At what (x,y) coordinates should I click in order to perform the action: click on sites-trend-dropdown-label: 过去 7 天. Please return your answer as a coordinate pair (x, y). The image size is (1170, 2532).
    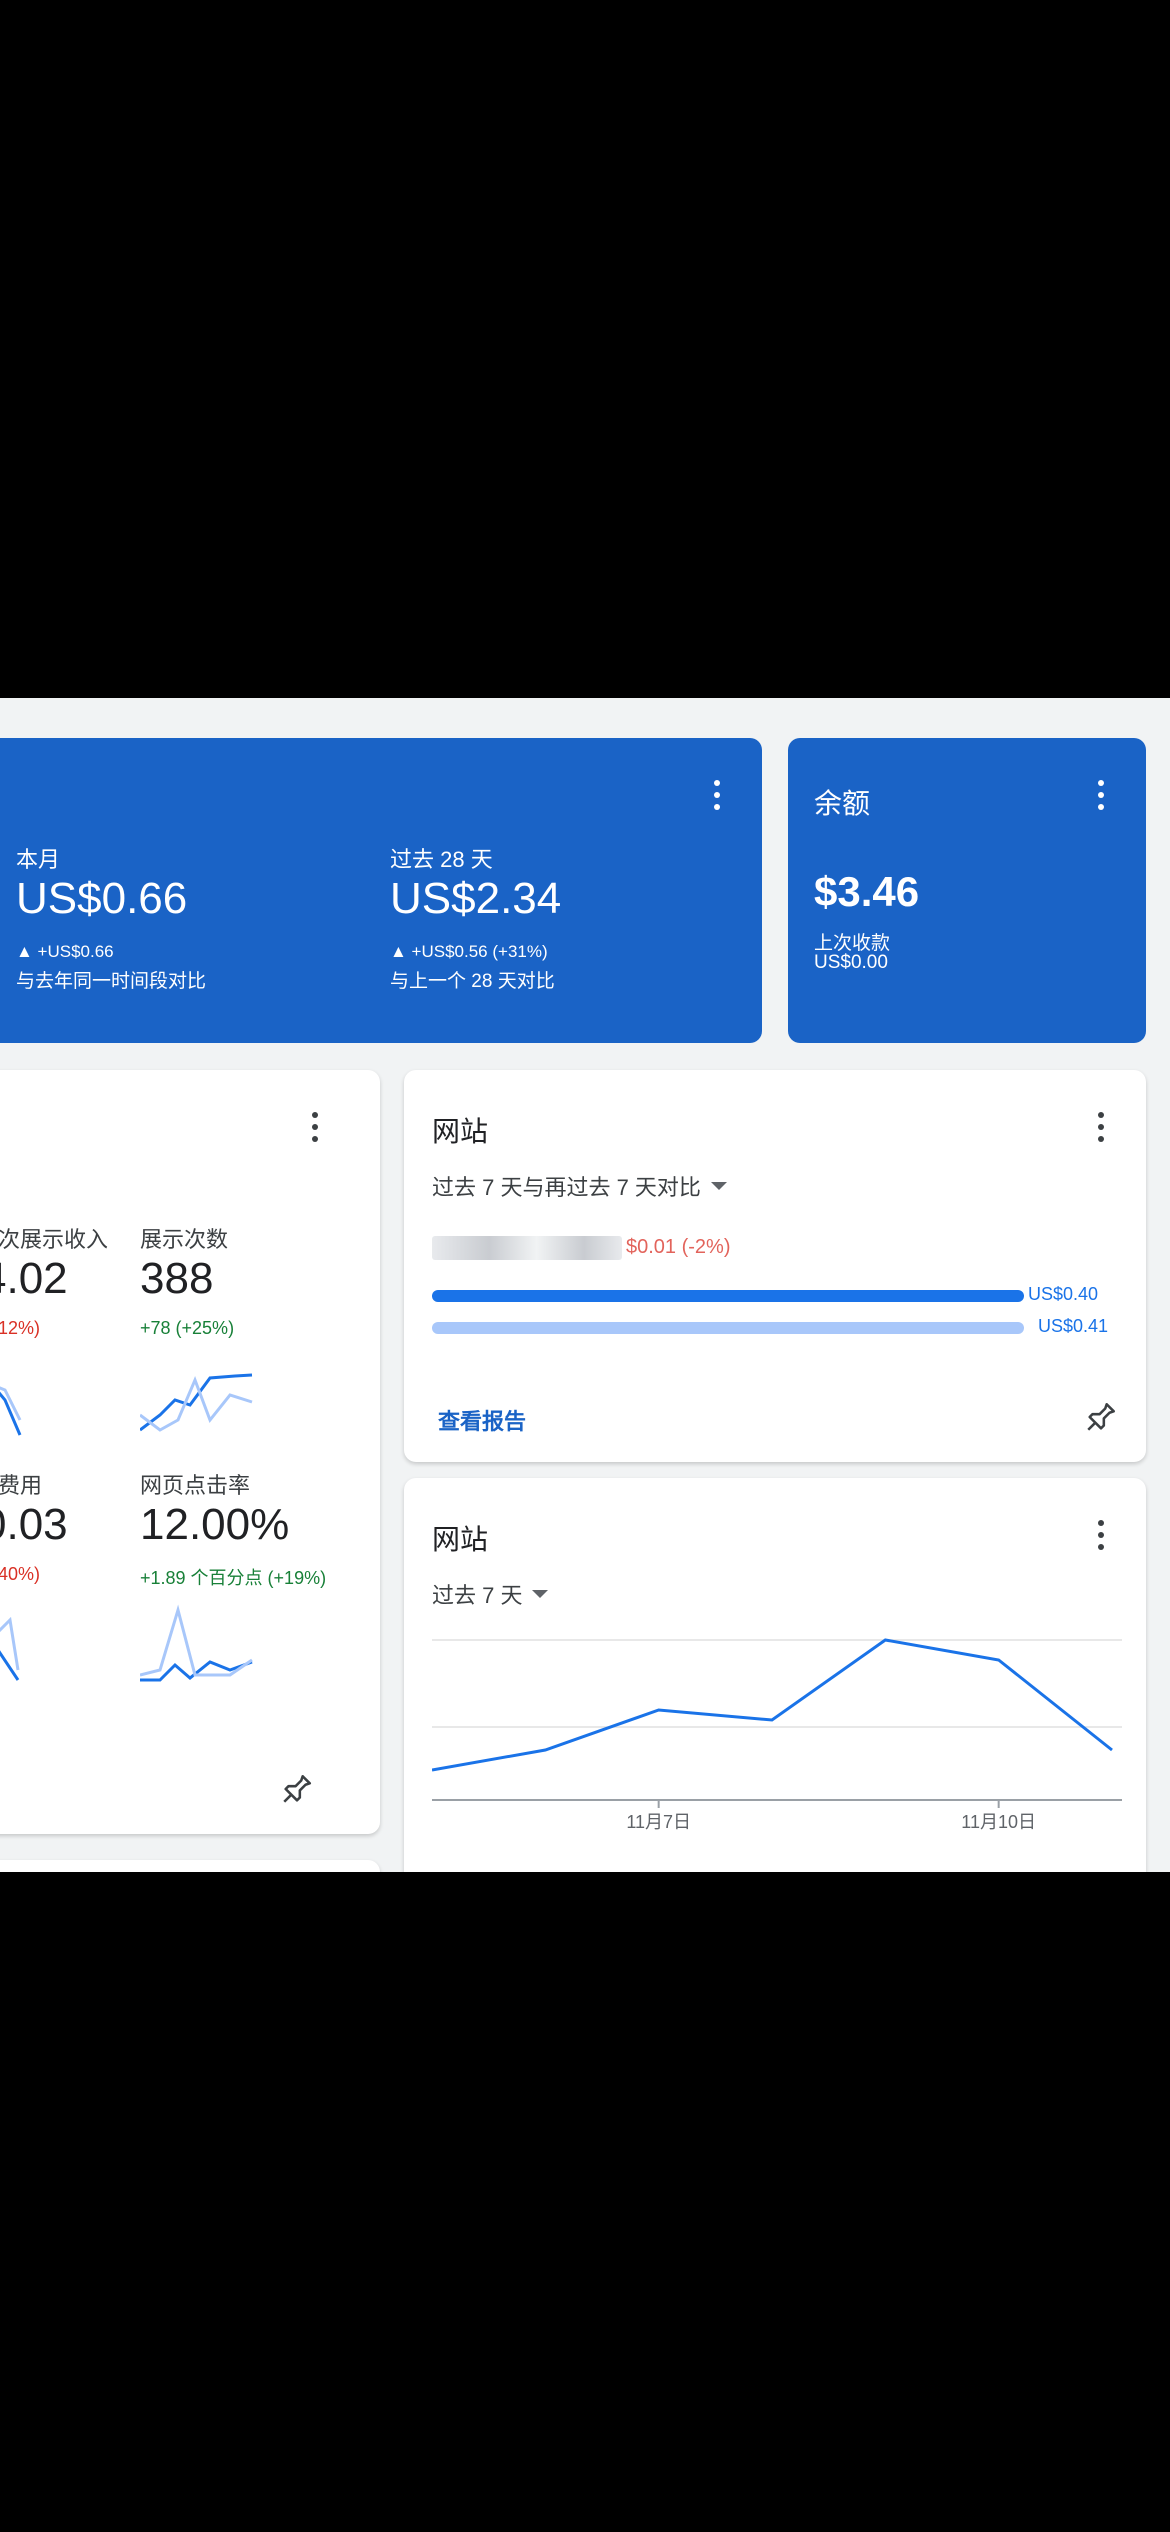
    Looking at the image, I should click on (477, 1595).